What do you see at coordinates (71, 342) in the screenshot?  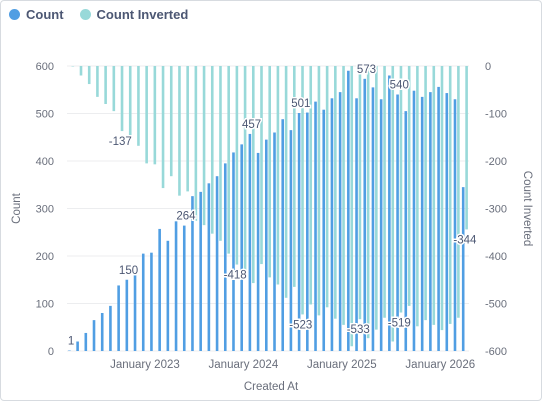 I see `data-label: 1` at bounding box center [71, 342].